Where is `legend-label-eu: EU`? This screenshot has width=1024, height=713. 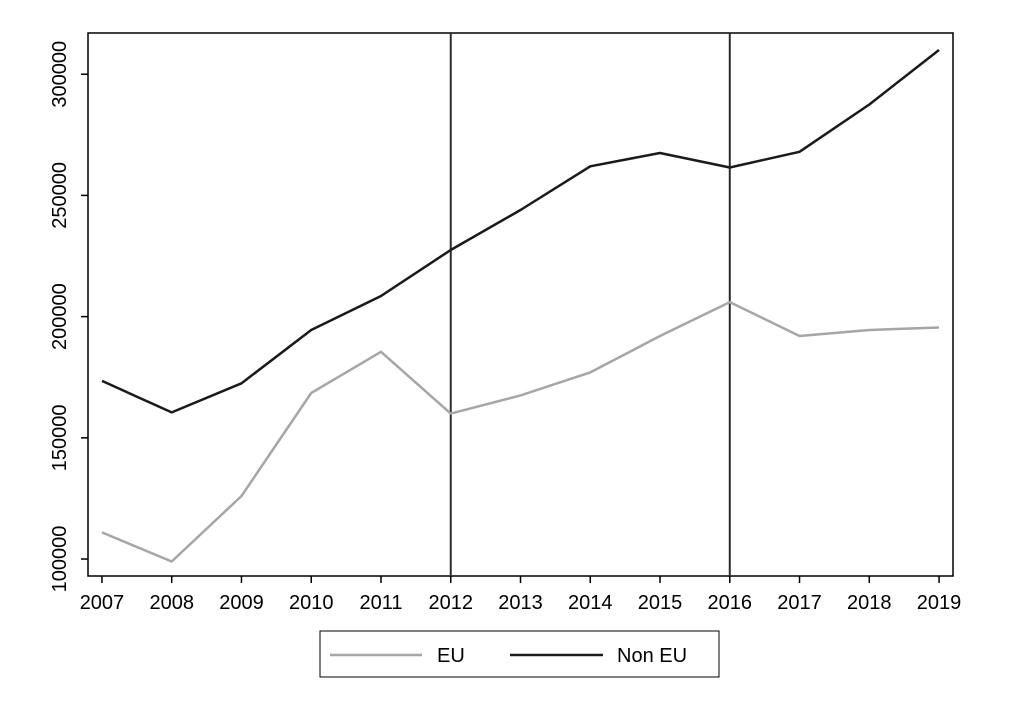 legend-label-eu: EU is located at coordinates (451, 656).